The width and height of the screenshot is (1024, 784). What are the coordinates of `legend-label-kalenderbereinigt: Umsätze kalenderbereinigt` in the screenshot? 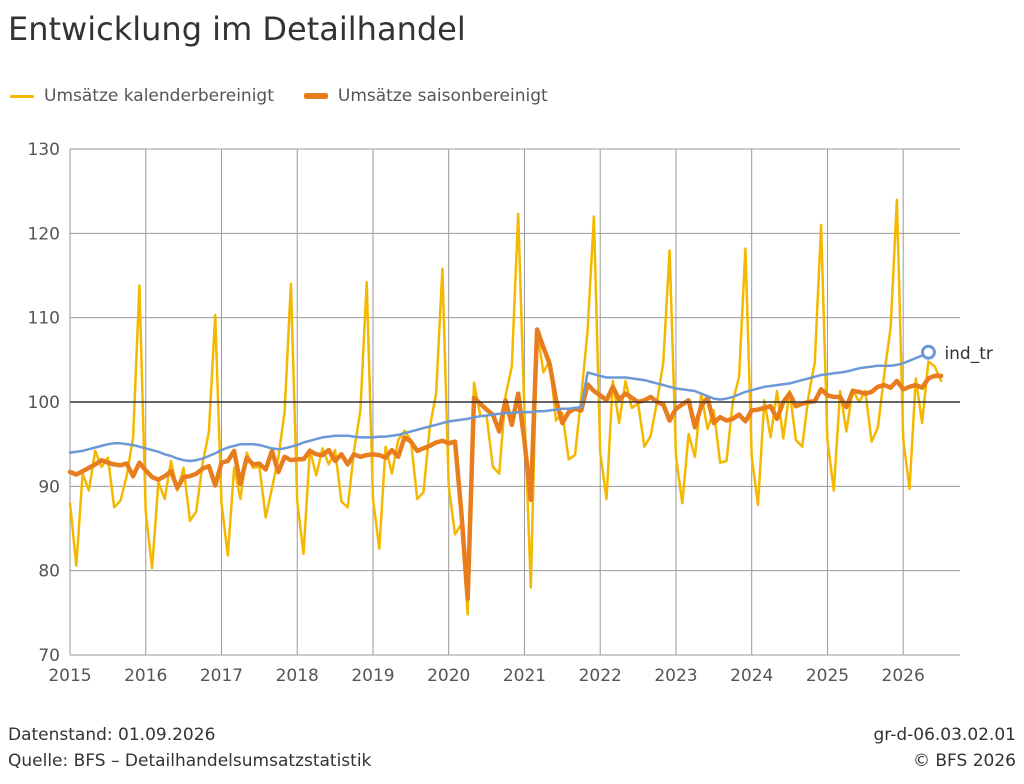 It's located at (159, 96).